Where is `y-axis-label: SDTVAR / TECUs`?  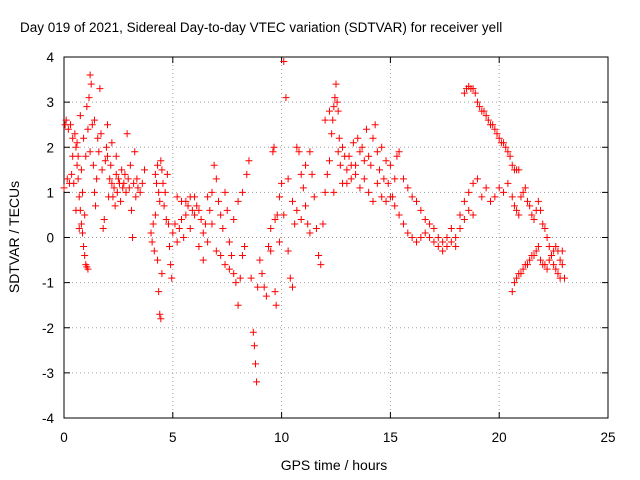 y-axis-label: SDTVAR / TECUs is located at coordinates (14, 237).